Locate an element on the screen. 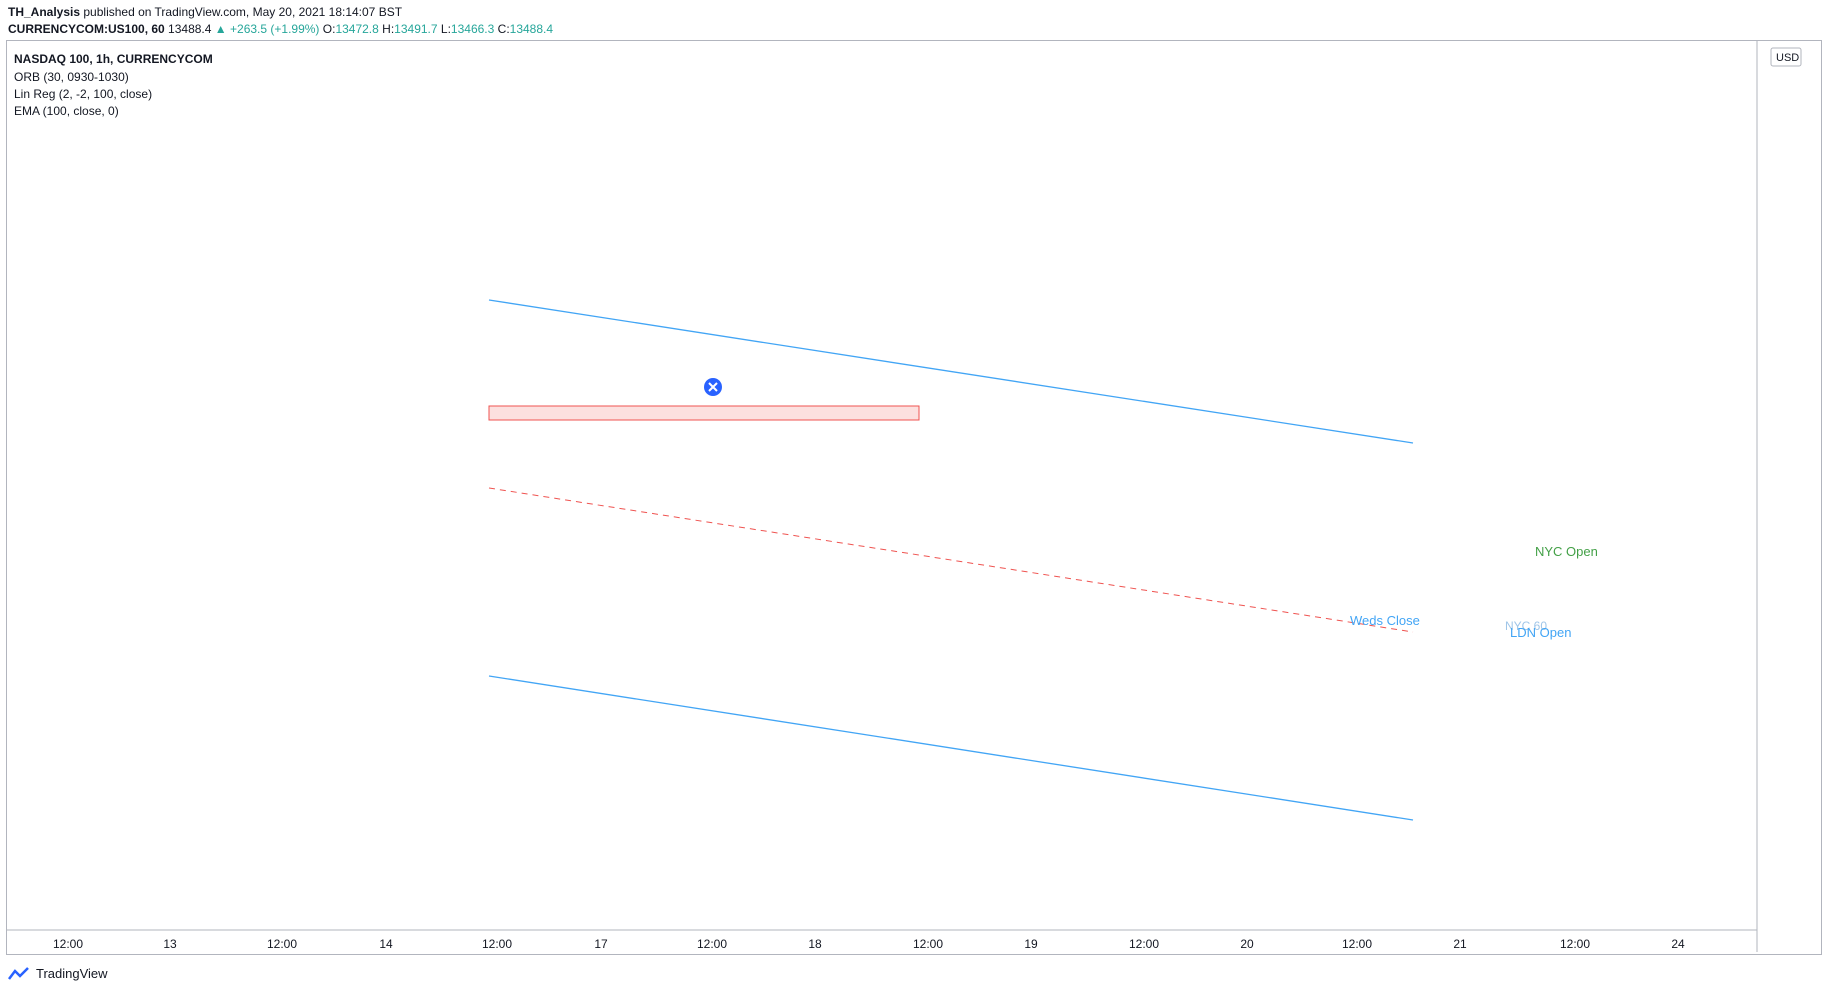 This screenshot has width=1828, height=992. legend-orb: ORB (30, 0930-1030) is located at coordinates (71, 77).